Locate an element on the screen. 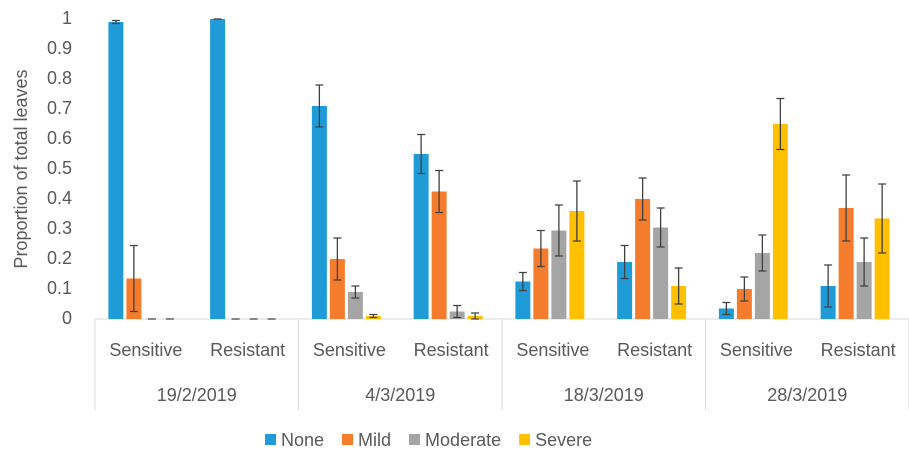 The height and width of the screenshot is (452, 909). y-tick-label: 0.4 is located at coordinates (59, 198).